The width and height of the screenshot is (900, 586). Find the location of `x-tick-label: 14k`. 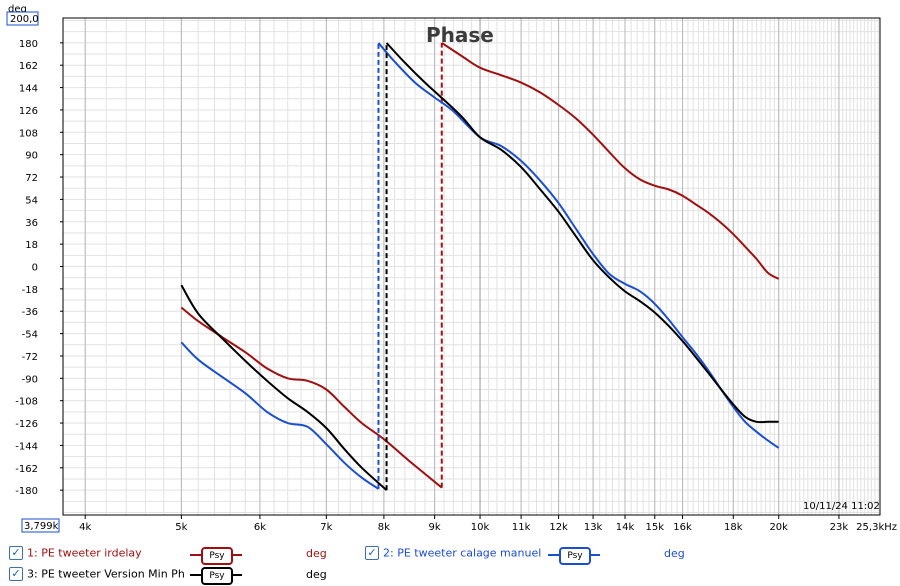

x-tick-label: 14k is located at coordinates (625, 527).